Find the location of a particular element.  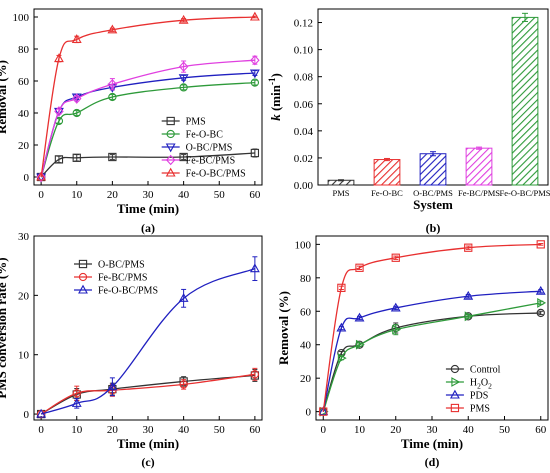

series-pds is located at coordinates (432, 350).